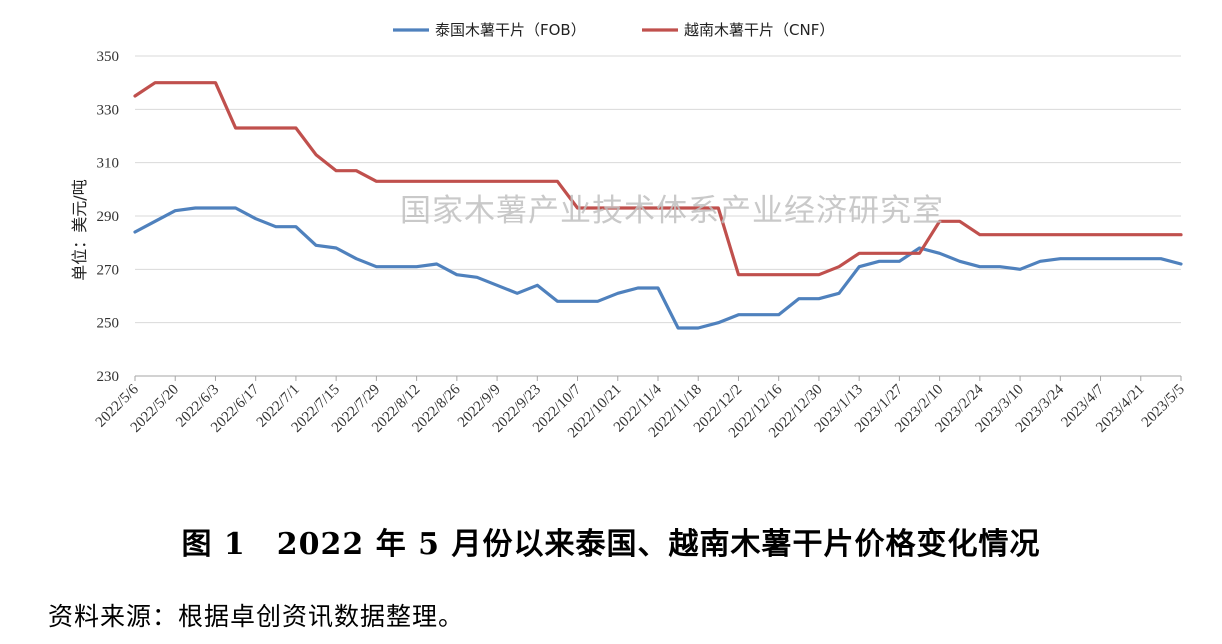 Image resolution: width=1222 pixels, height=644 pixels. What do you see at coordinates (613, 30) in the screenshot?
I see `legend: 泰国木薯干片（FOB） 越南木薯干片（CNF）` at bounding box center [613, 30].